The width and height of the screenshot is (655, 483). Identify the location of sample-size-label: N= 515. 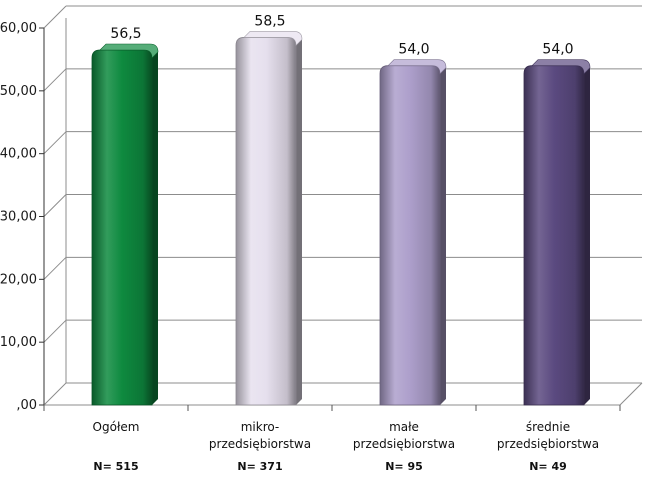
(115, 466).